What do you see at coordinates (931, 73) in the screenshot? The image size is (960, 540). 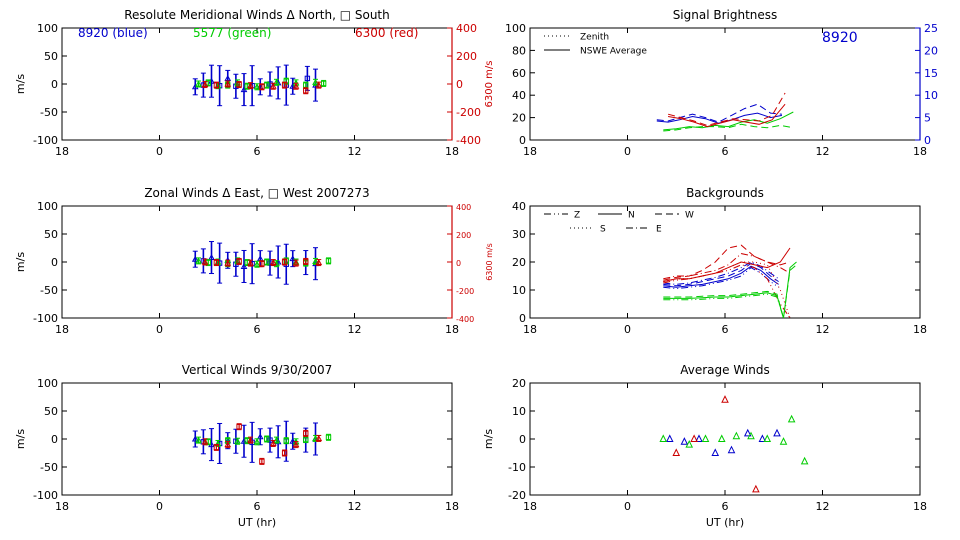 I see `right-tick-label: 15` at bounding box center [931, 73].